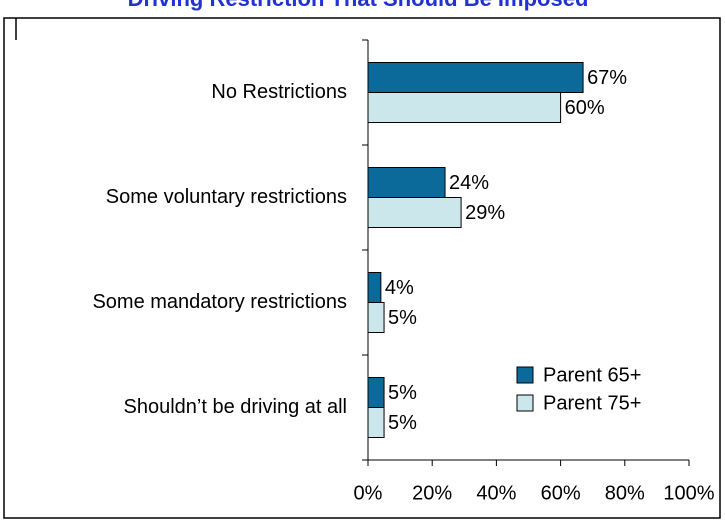 This screenshot has height=521, width=725. Describe the element at coordinates (592, 375) in the screenshot. I see `legend-label: Parent 65+` at that location.